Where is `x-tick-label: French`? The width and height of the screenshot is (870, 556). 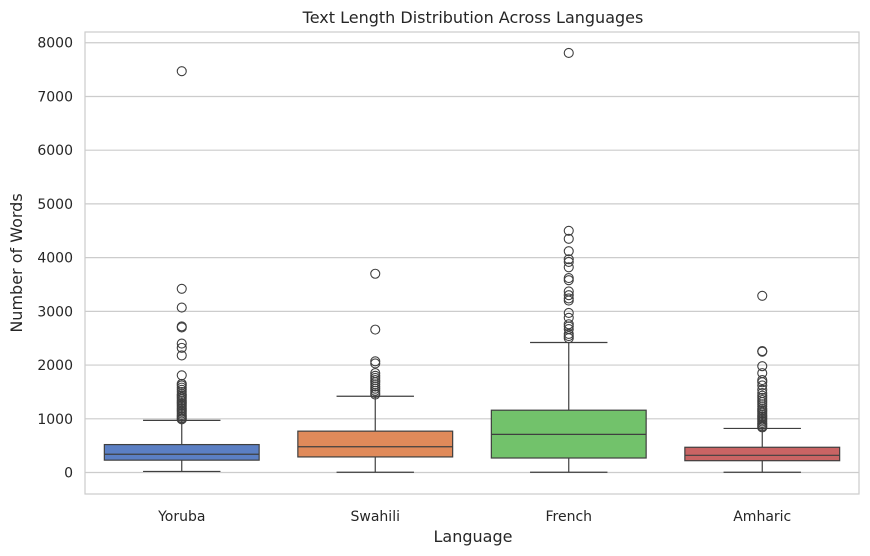
x-tick-label: French is located at coordinates (568, 517).